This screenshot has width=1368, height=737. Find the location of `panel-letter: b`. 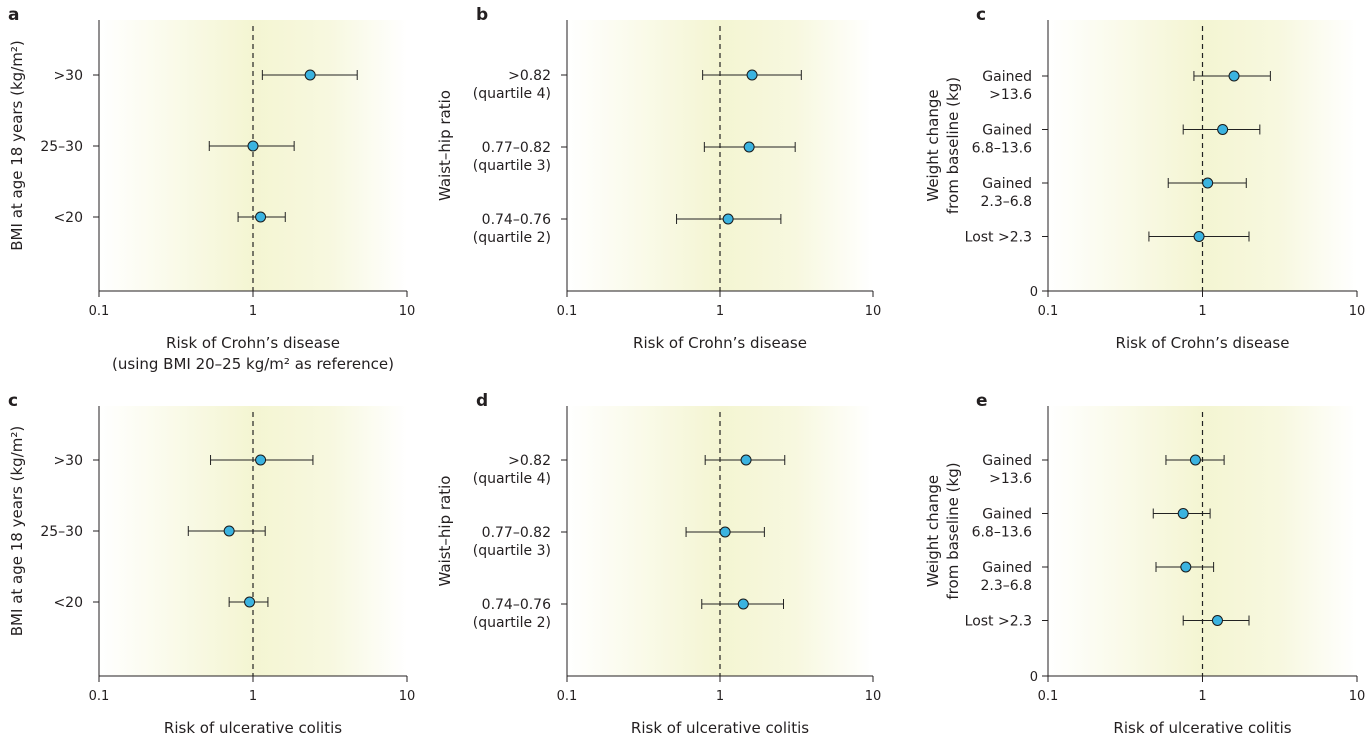

panel-letter: b is located at coordinates (482, 15).